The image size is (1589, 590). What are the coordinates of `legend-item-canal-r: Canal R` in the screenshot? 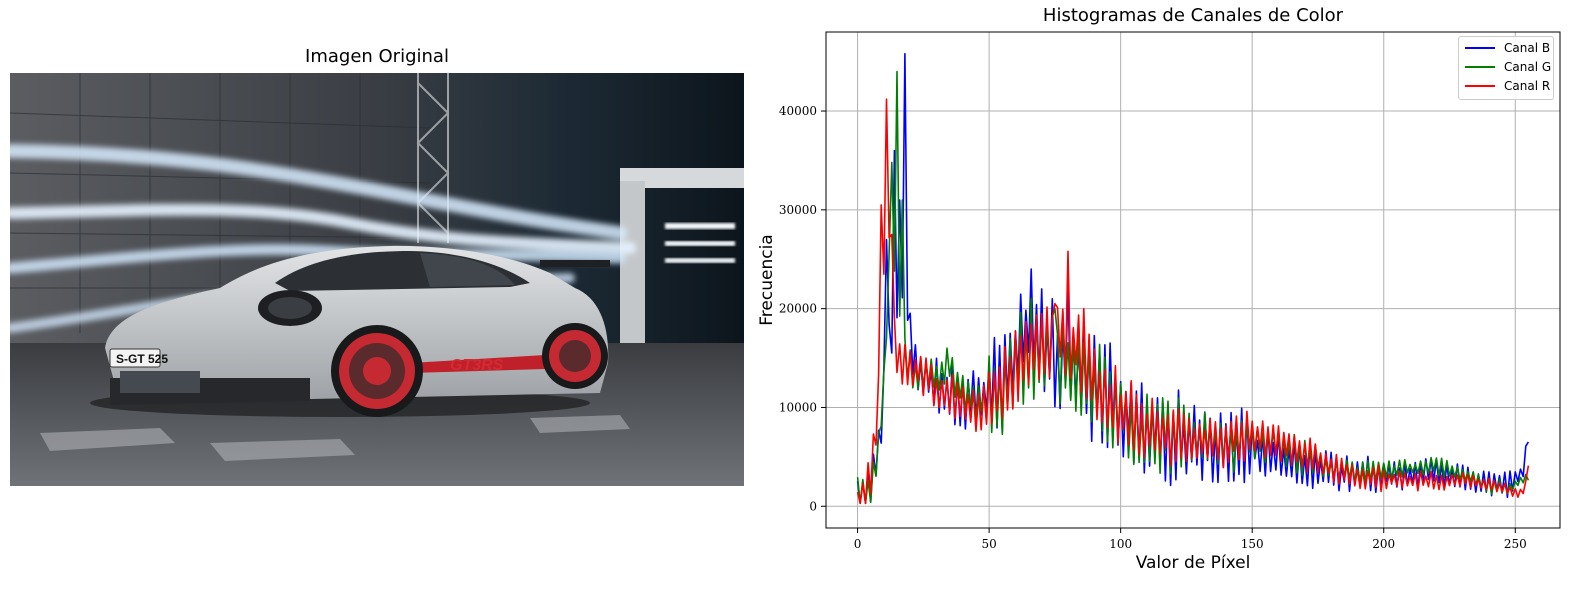 It's located at (1507, 86).